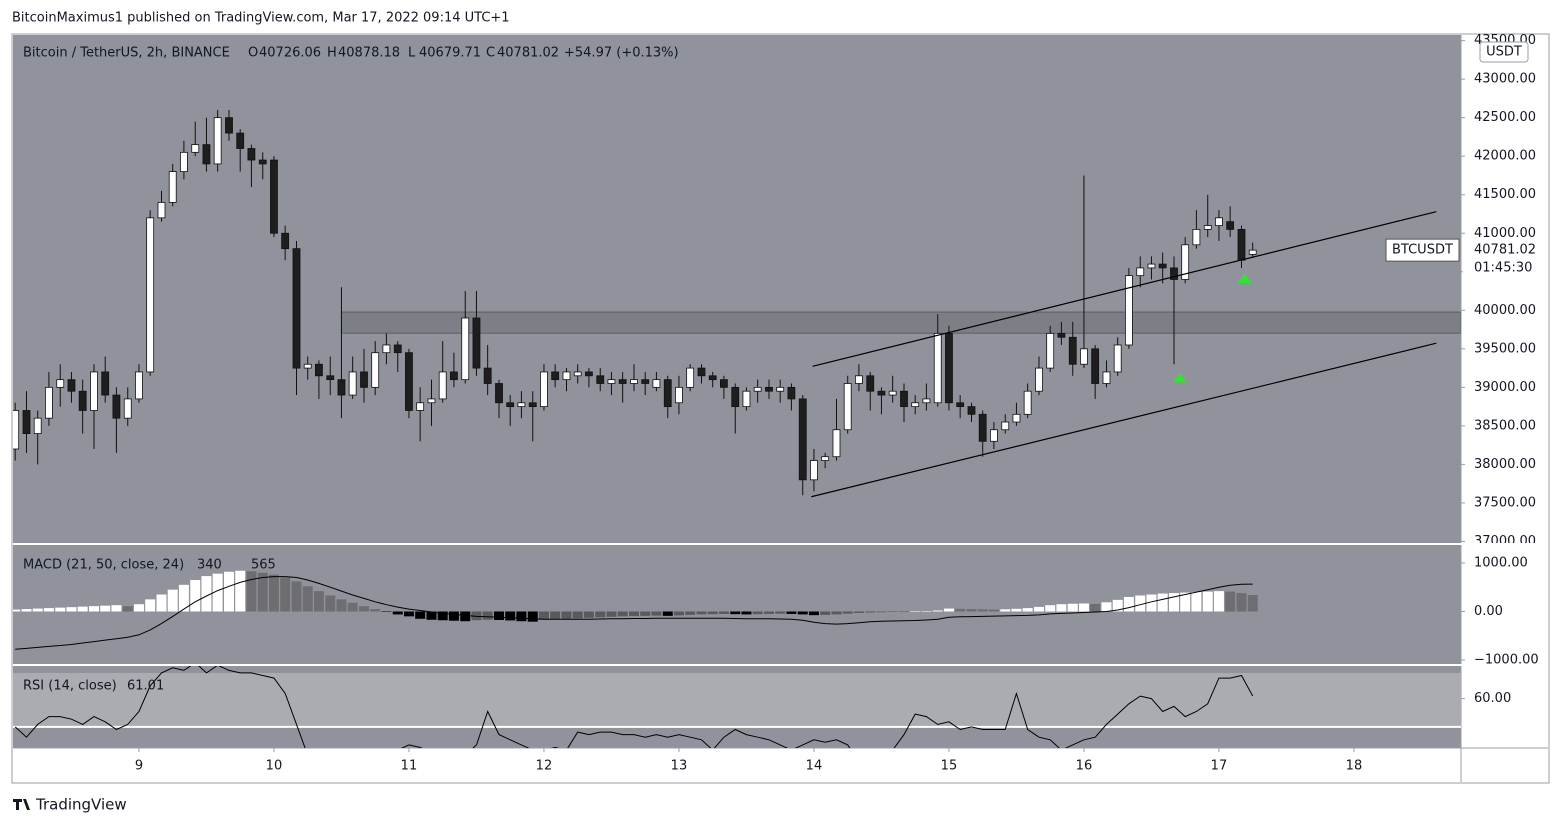 The height and width of the screenshot is (827, 1561). Describe the element at coordinates (409, 766) in the screenshot. I see `x-tick-label: 11` at that location.